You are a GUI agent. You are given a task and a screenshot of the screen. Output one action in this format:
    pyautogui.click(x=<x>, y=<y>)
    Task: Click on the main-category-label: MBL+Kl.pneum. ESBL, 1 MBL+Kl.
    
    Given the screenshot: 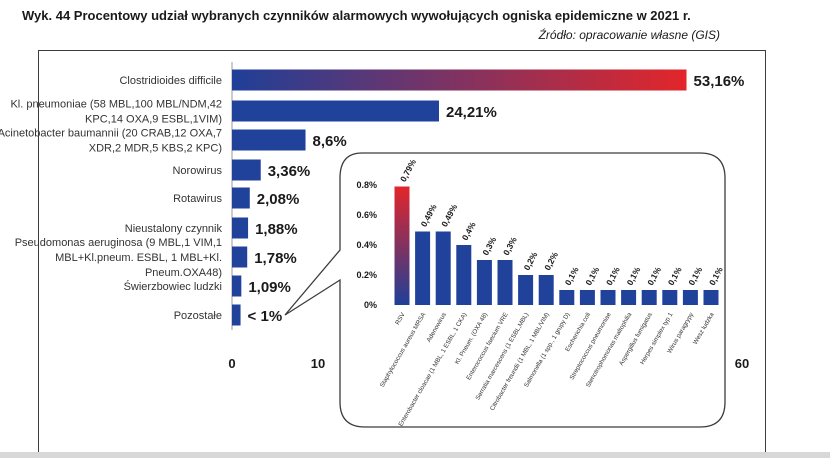 What is the action you would take?
    pyautogui.click(x=138, y=258)
    